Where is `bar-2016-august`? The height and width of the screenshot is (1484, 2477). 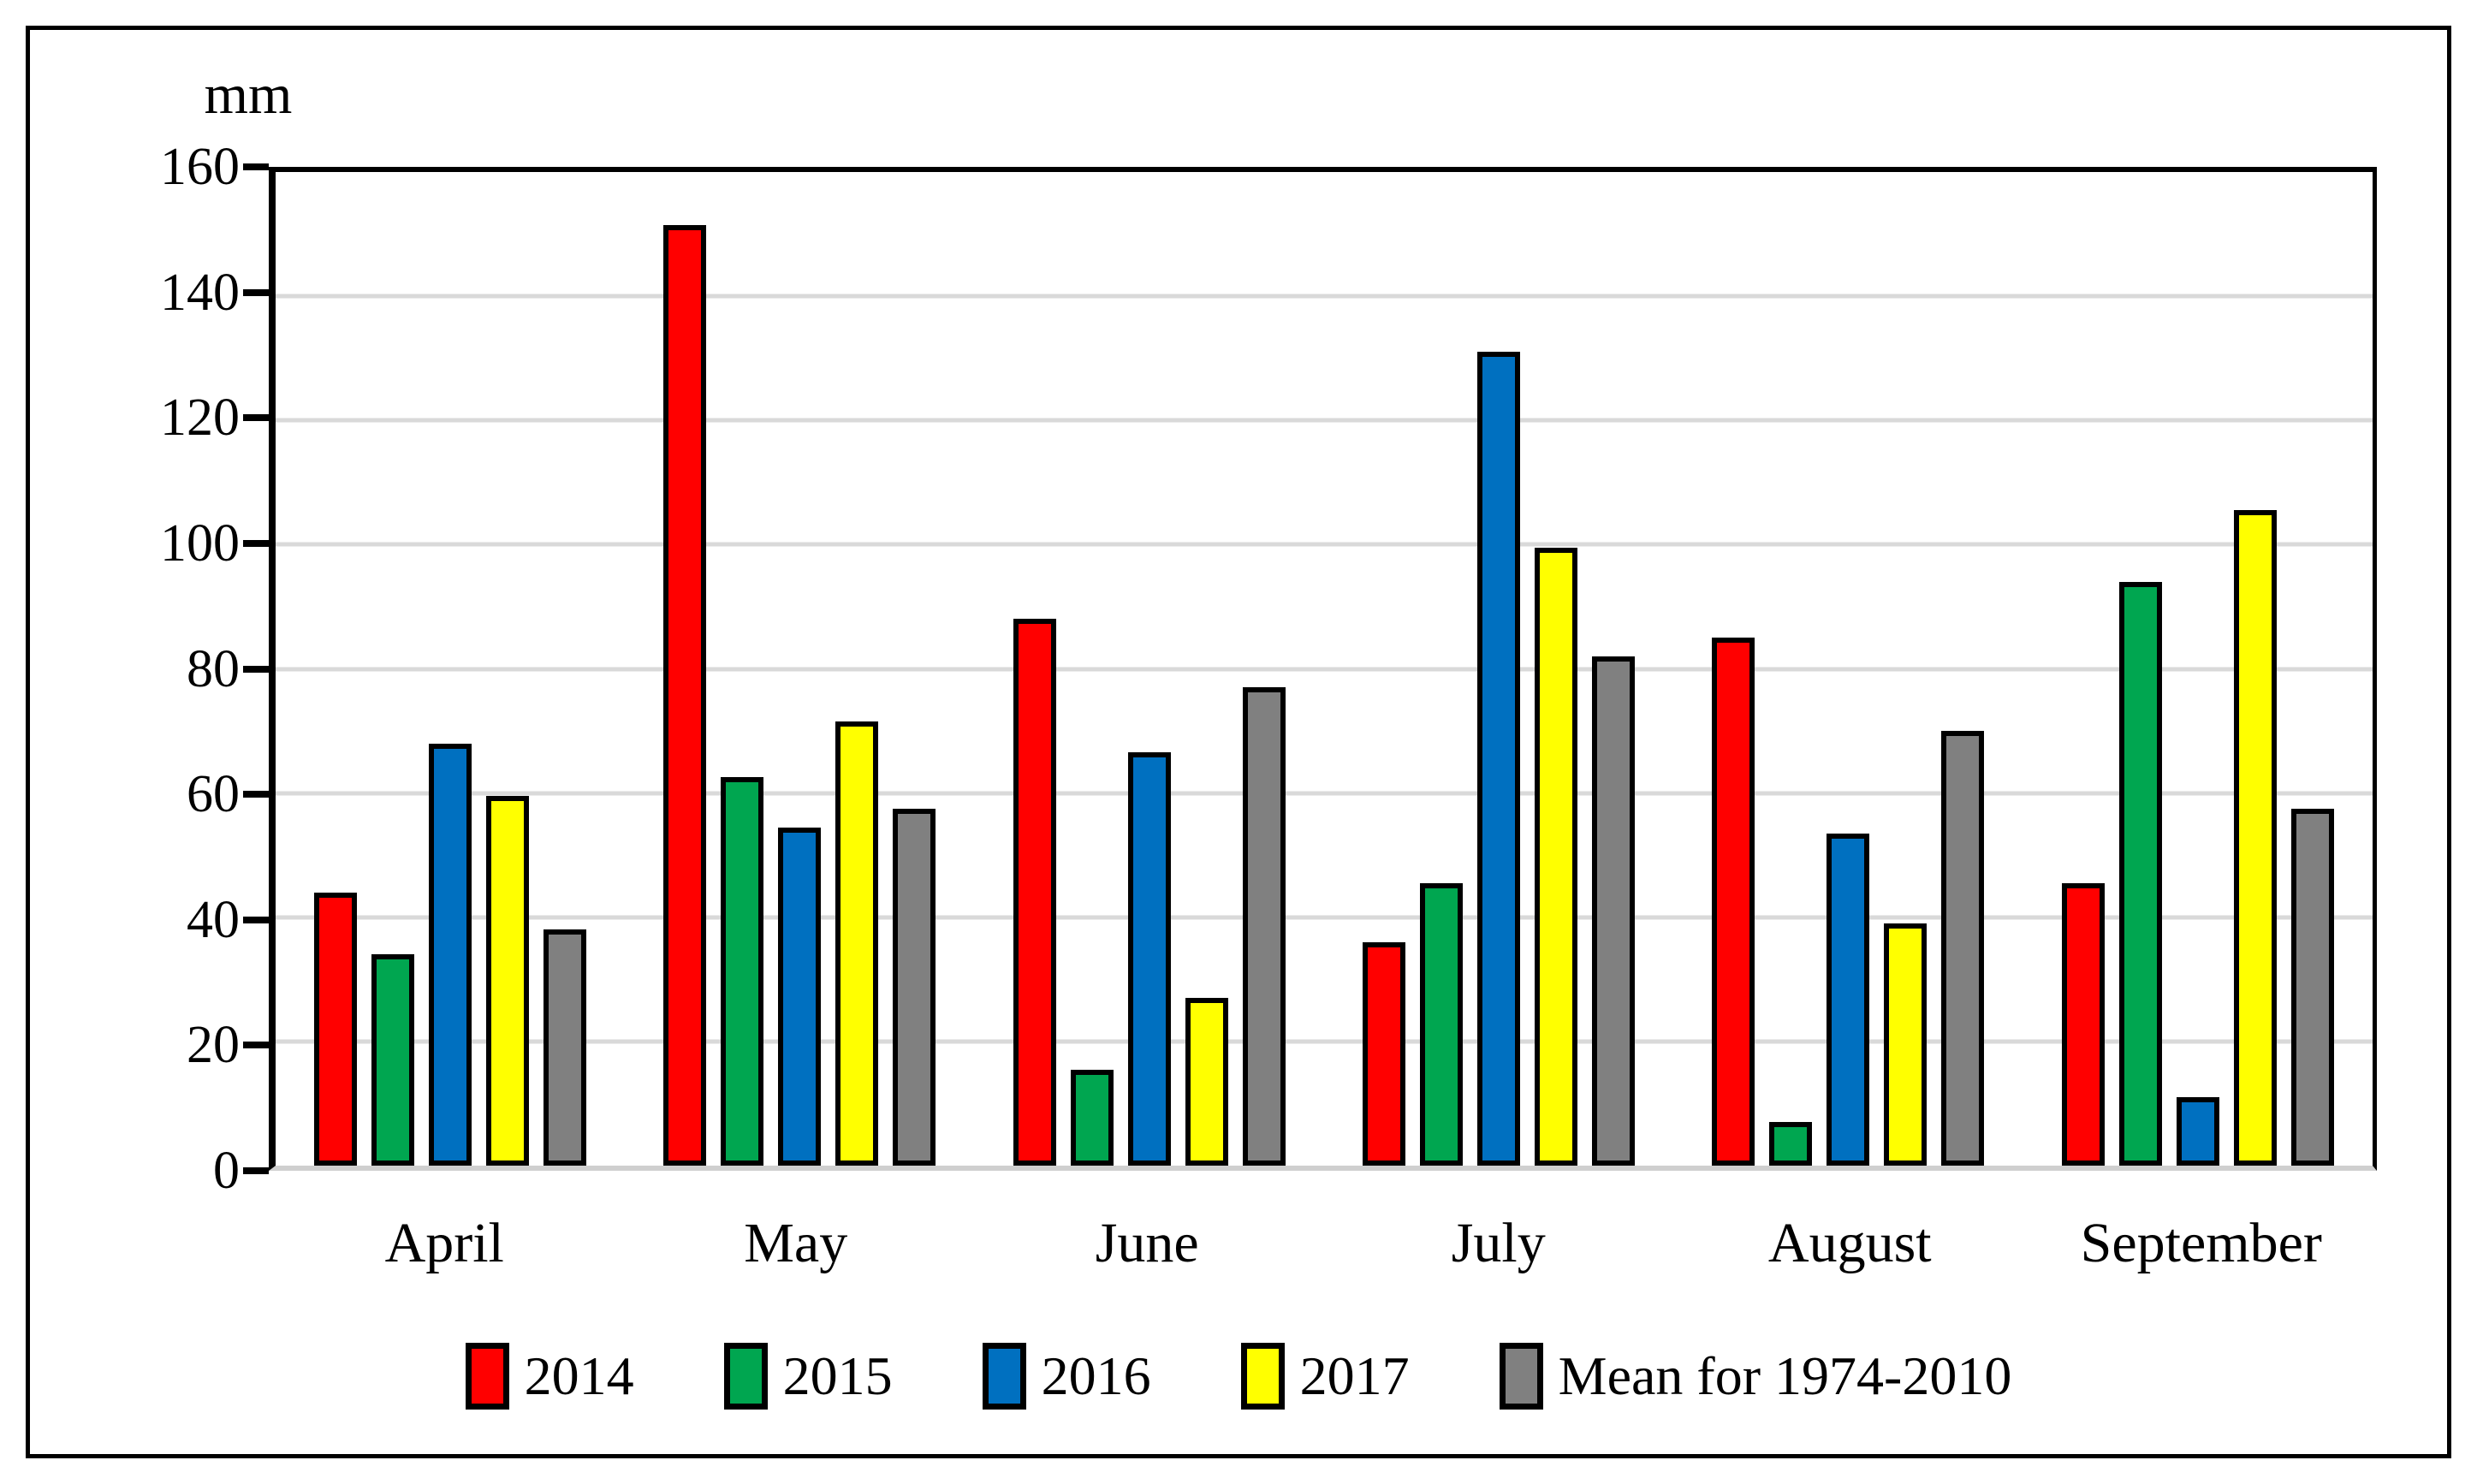
bar-2016-august is located at coordinates (1848, 1000).